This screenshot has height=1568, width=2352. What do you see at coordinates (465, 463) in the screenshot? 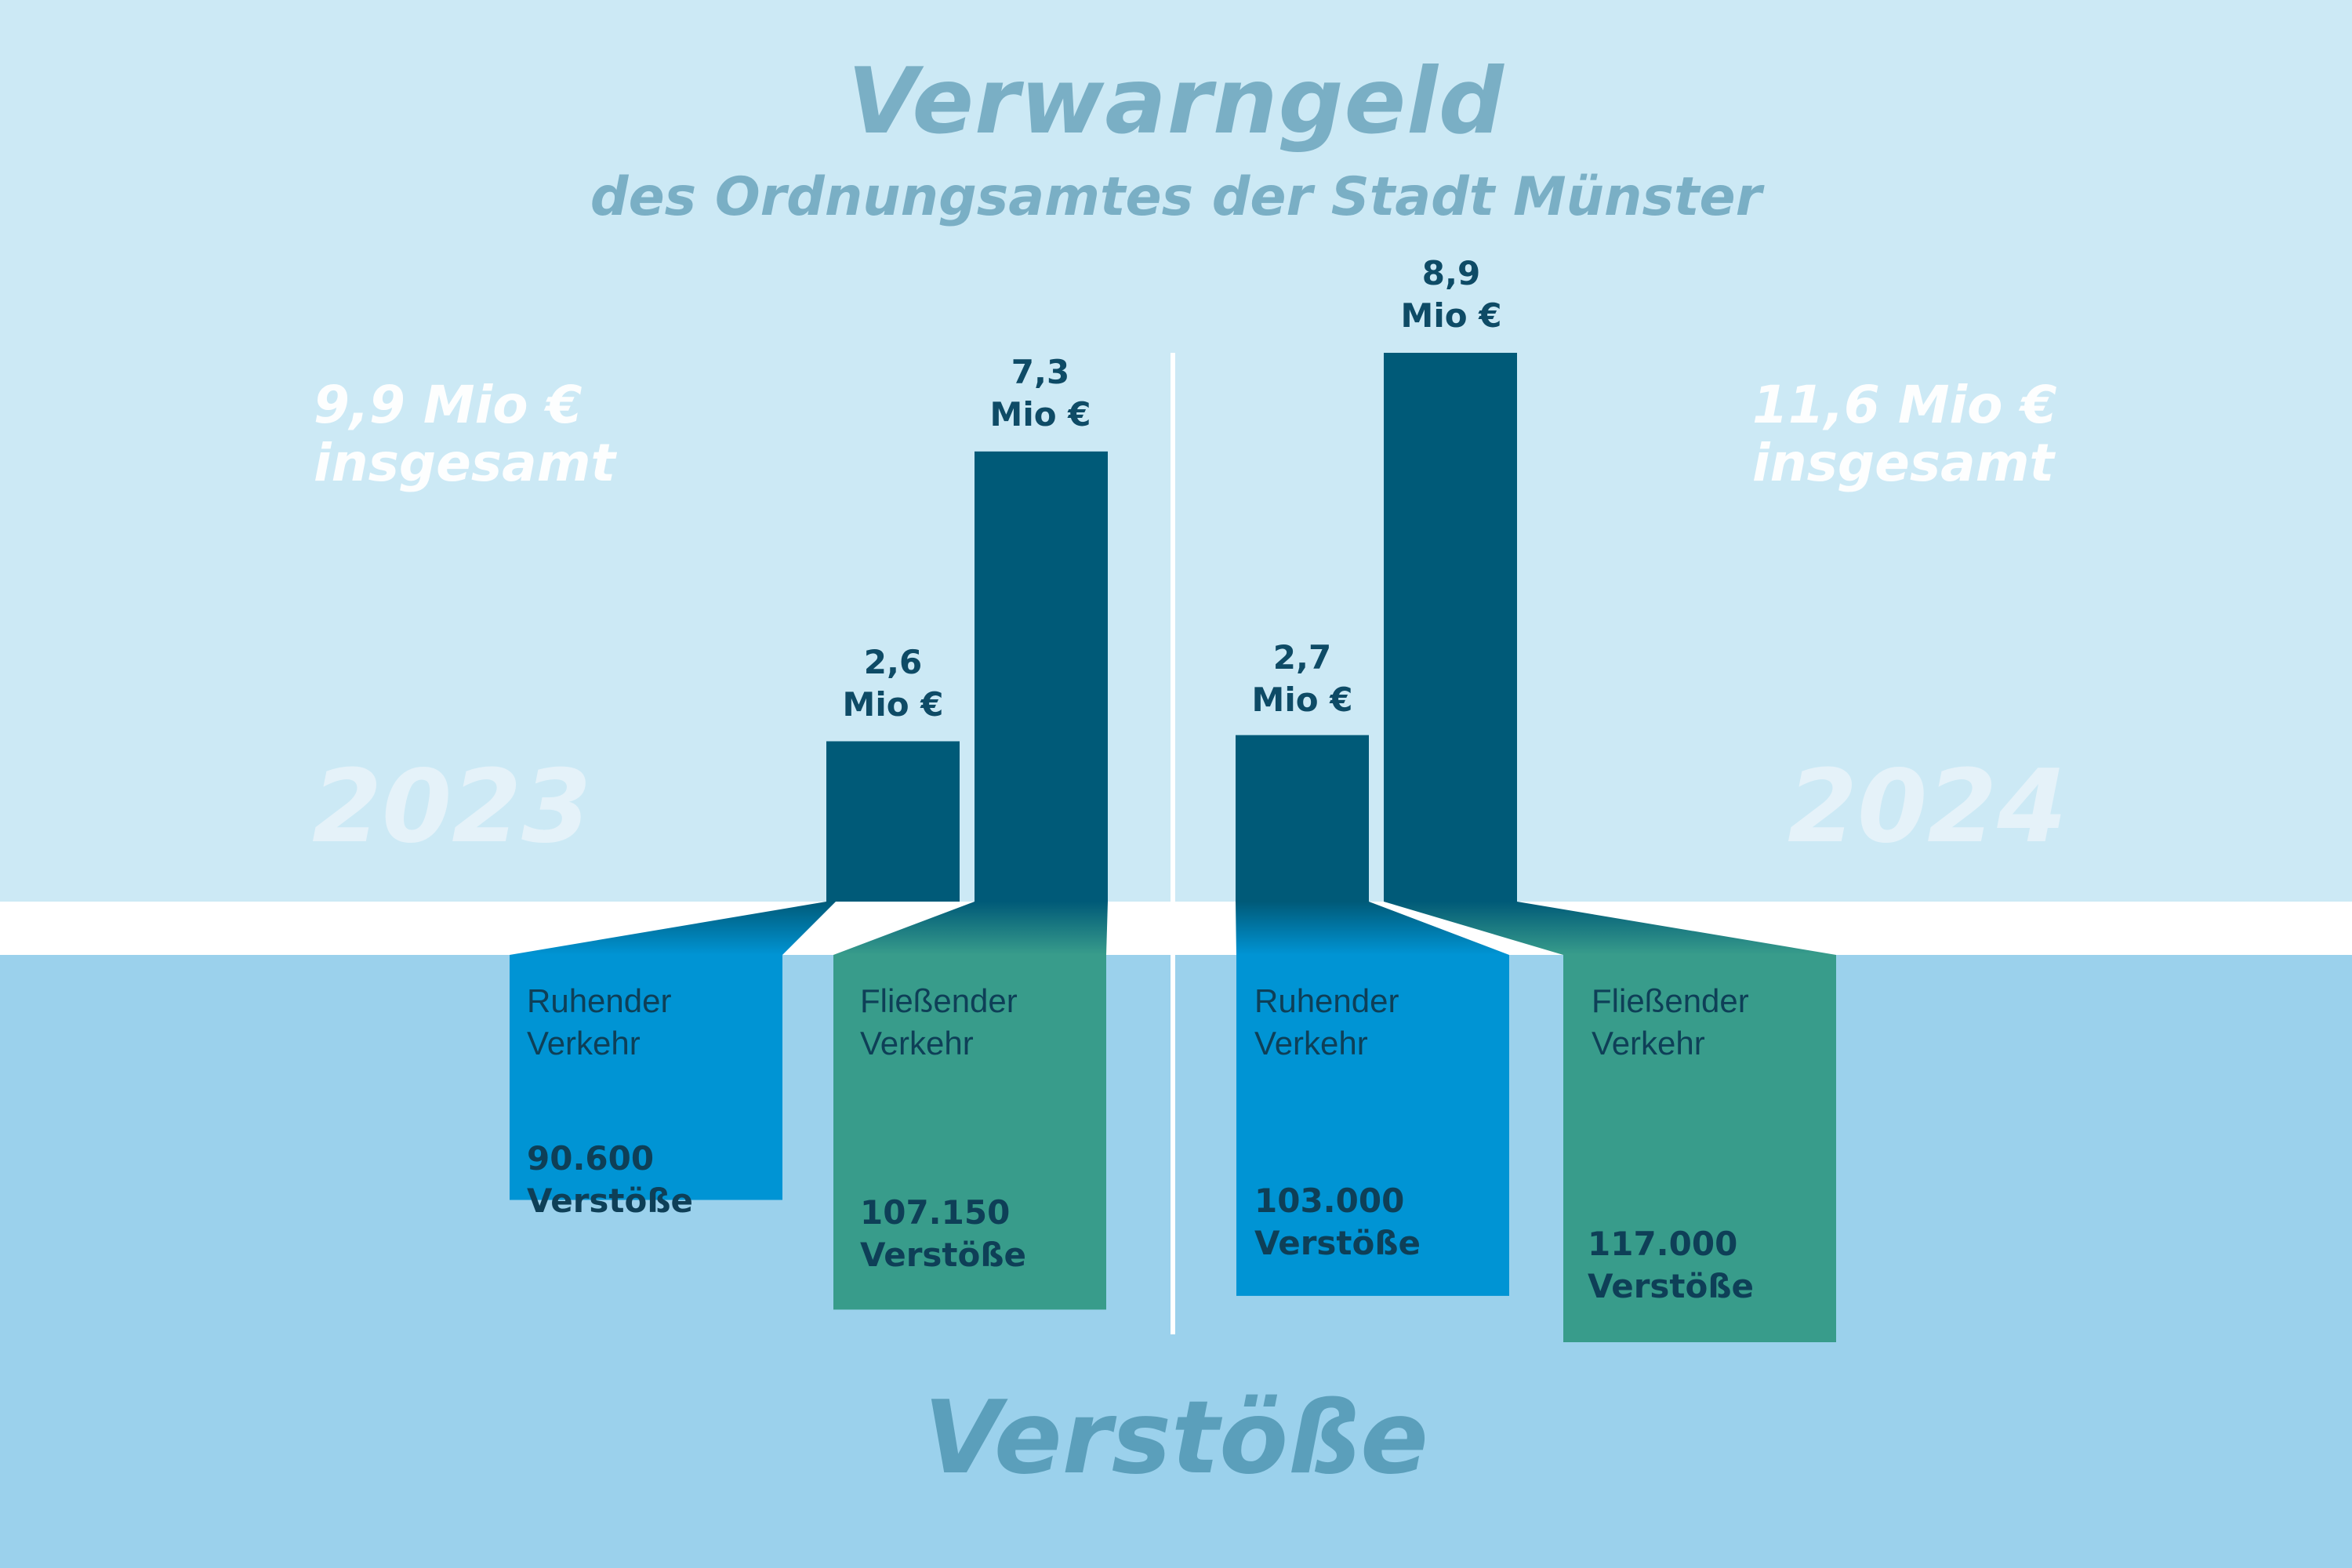
I see `total-caption-2023: insgesamt` at bounding box center [465, 463].